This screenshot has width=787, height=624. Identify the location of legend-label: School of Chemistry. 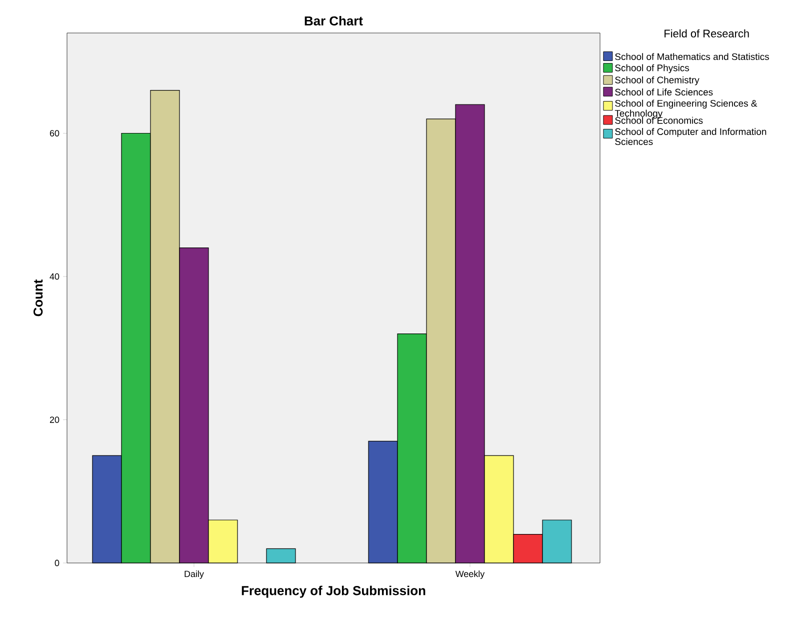
(657, 81).